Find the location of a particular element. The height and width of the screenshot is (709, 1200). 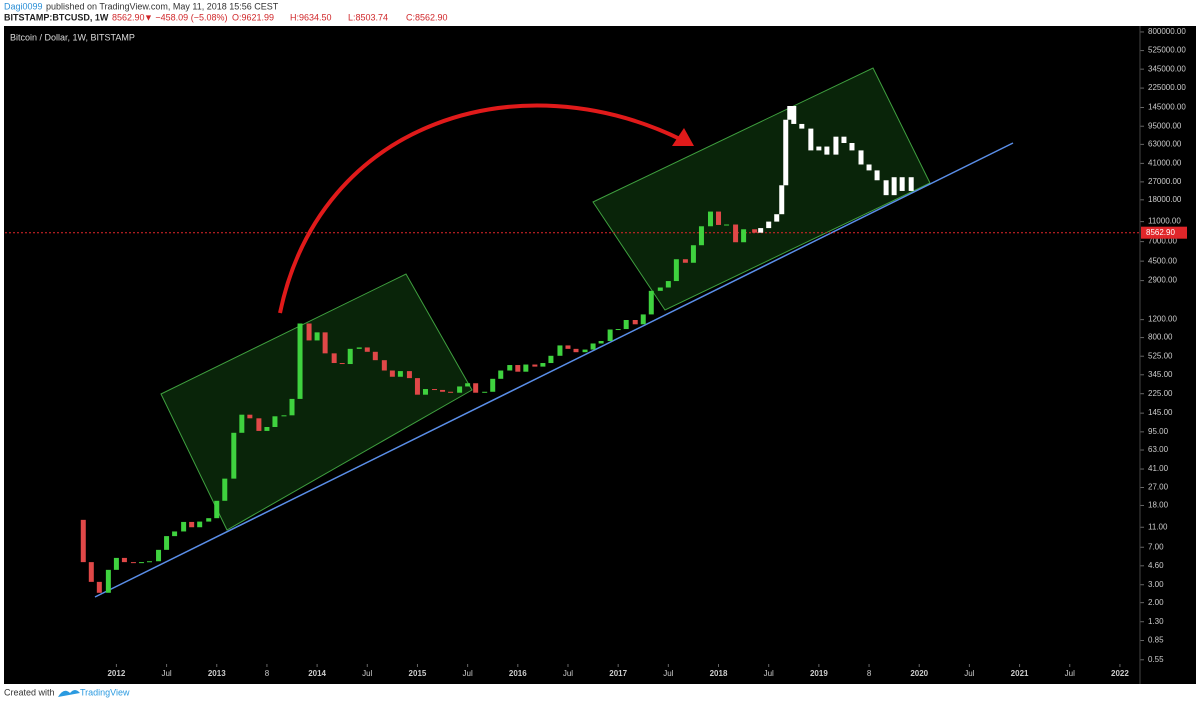

y-tick-label: 145.00 is located at coordinates (1160, 412).